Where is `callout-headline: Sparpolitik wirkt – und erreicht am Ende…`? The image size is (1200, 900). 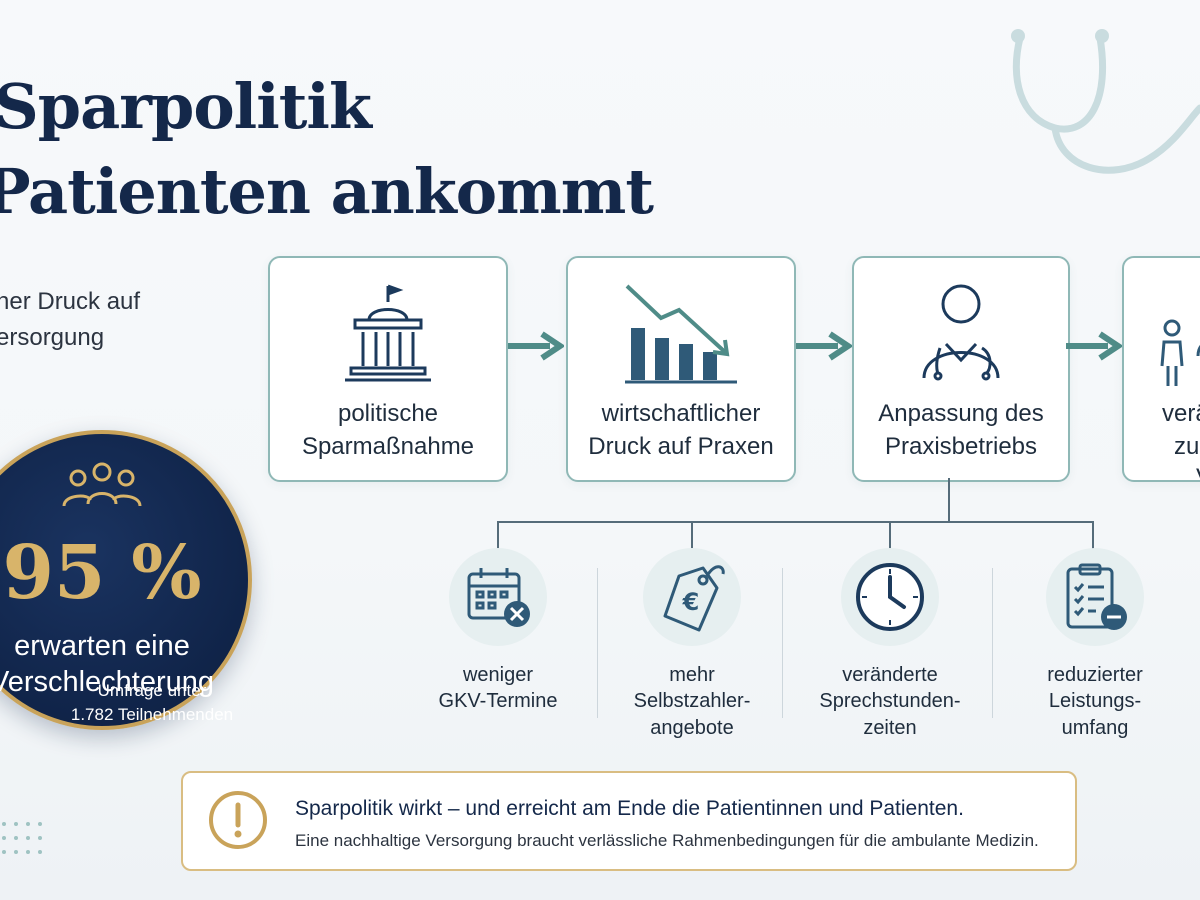
callout-headline: Sparpolitik wirkt – und erreicht am Ende… is located at coordinates (629, 808).